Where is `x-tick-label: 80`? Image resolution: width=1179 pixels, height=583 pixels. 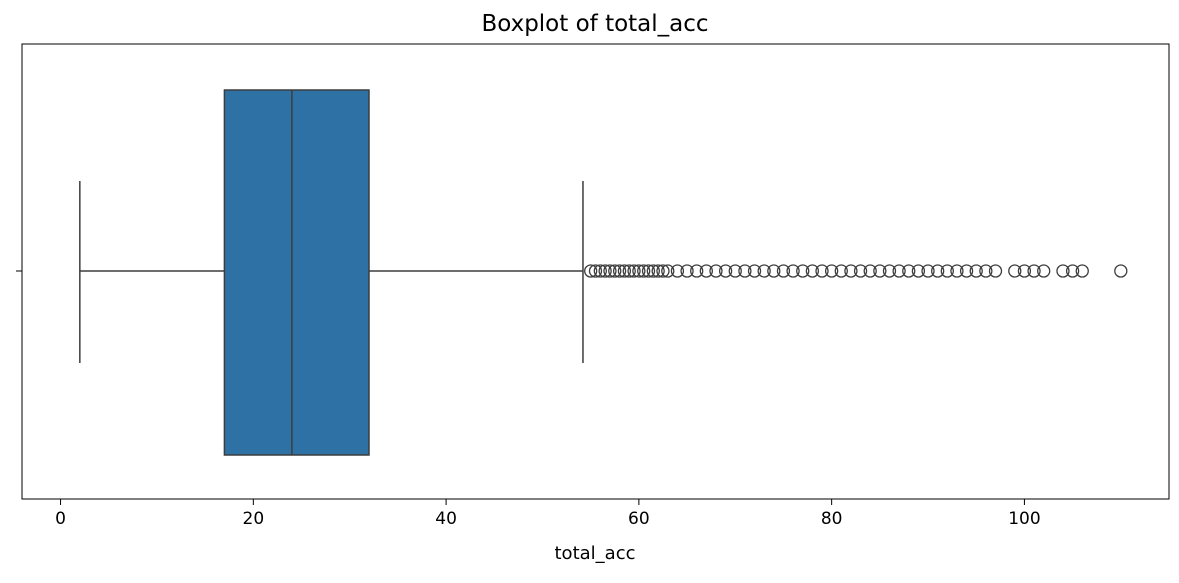
x-tick-label: 80 is located at coordinates (832, 519).